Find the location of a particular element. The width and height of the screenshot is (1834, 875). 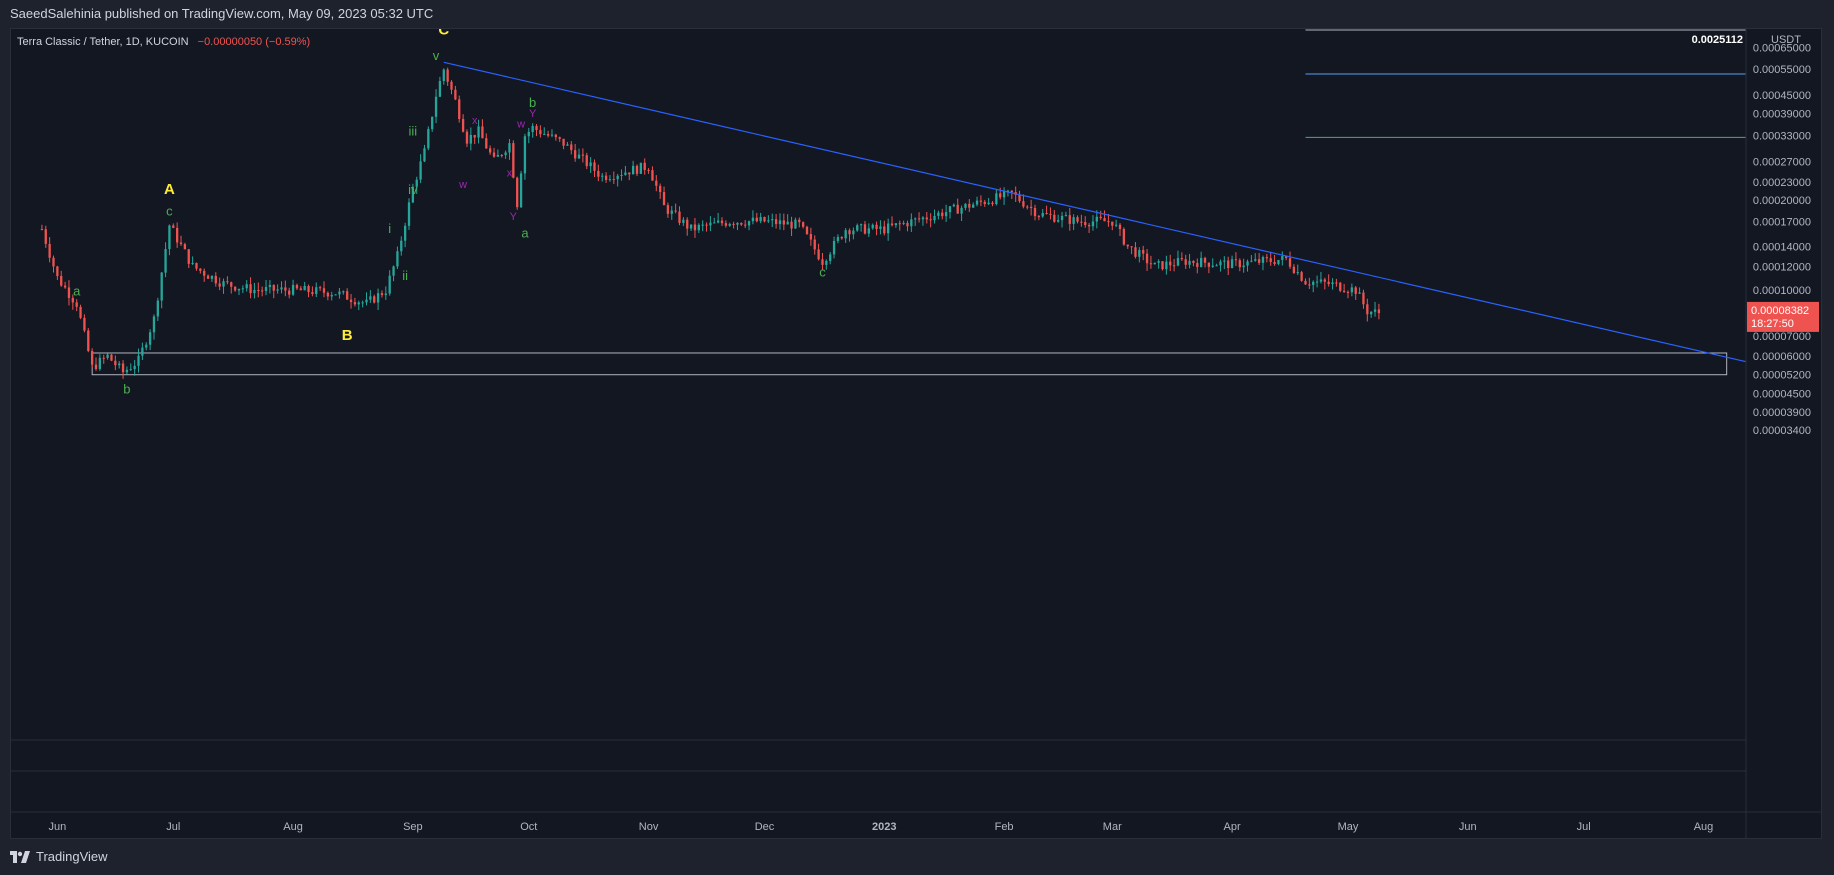

wave-label: w is located at coordinates (462, 185).